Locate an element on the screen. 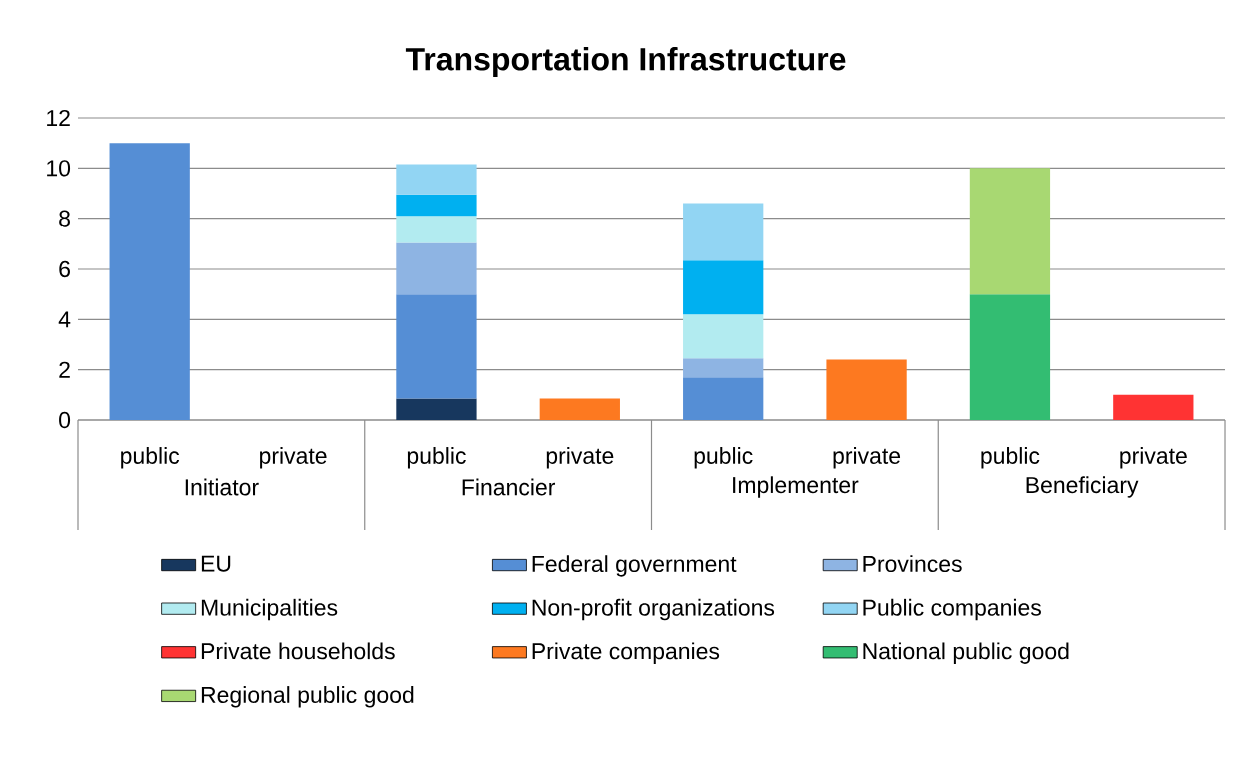 Image resolution: width=1252 pixels, height=760 pixels. y-tick-label: 0 is located at coordinates (65, 420).